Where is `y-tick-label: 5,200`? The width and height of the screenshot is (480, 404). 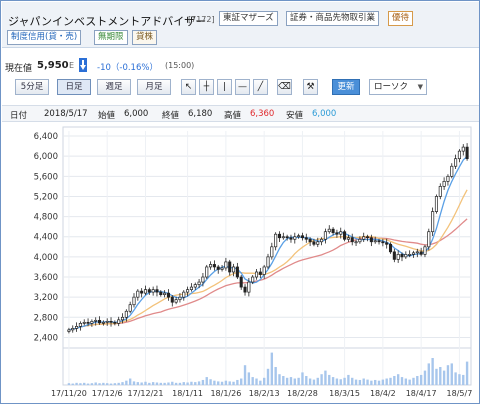 y-tick-label: 5,200 is located at coordinates (46, 197).